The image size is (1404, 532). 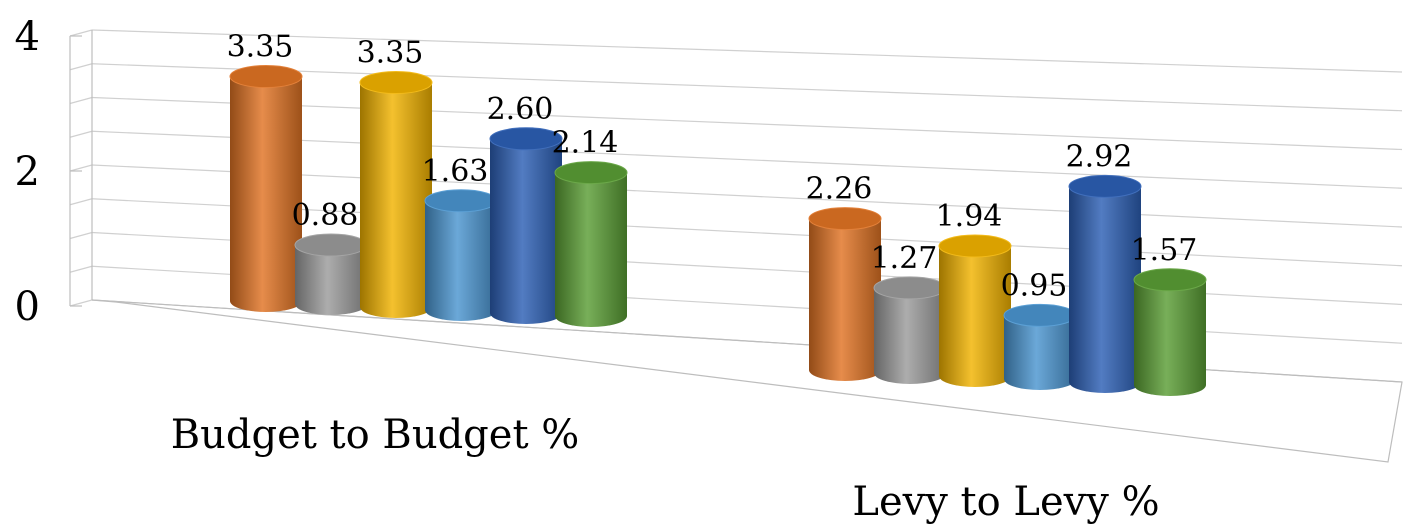 What do you see at coordinates (665, 468) in the screenshot?
I see `category-labels: Budget to Budget % Levy to Levy %` at bounding box center [665, 468].